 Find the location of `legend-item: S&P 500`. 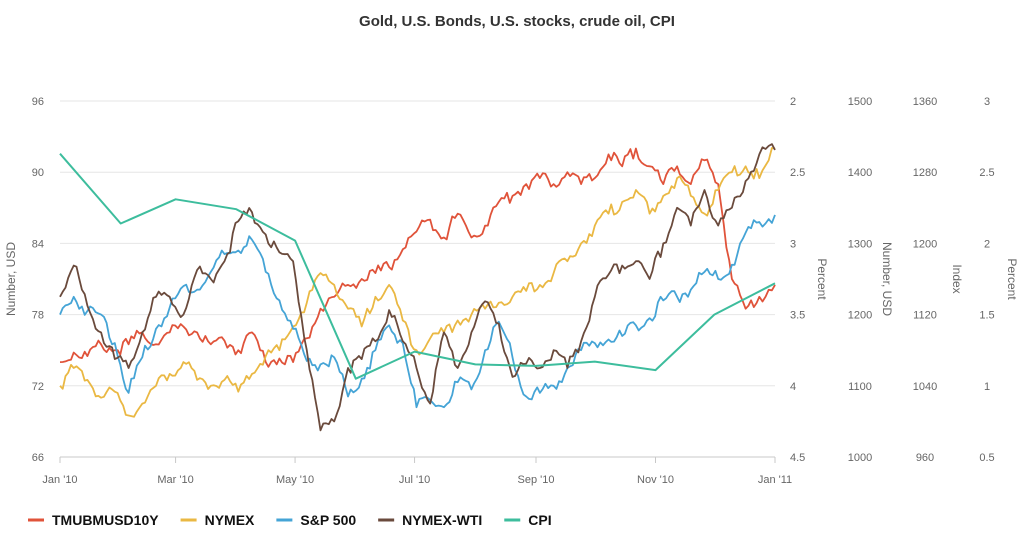

legend-item: S&P 500 is located at coordinates (316, 520).